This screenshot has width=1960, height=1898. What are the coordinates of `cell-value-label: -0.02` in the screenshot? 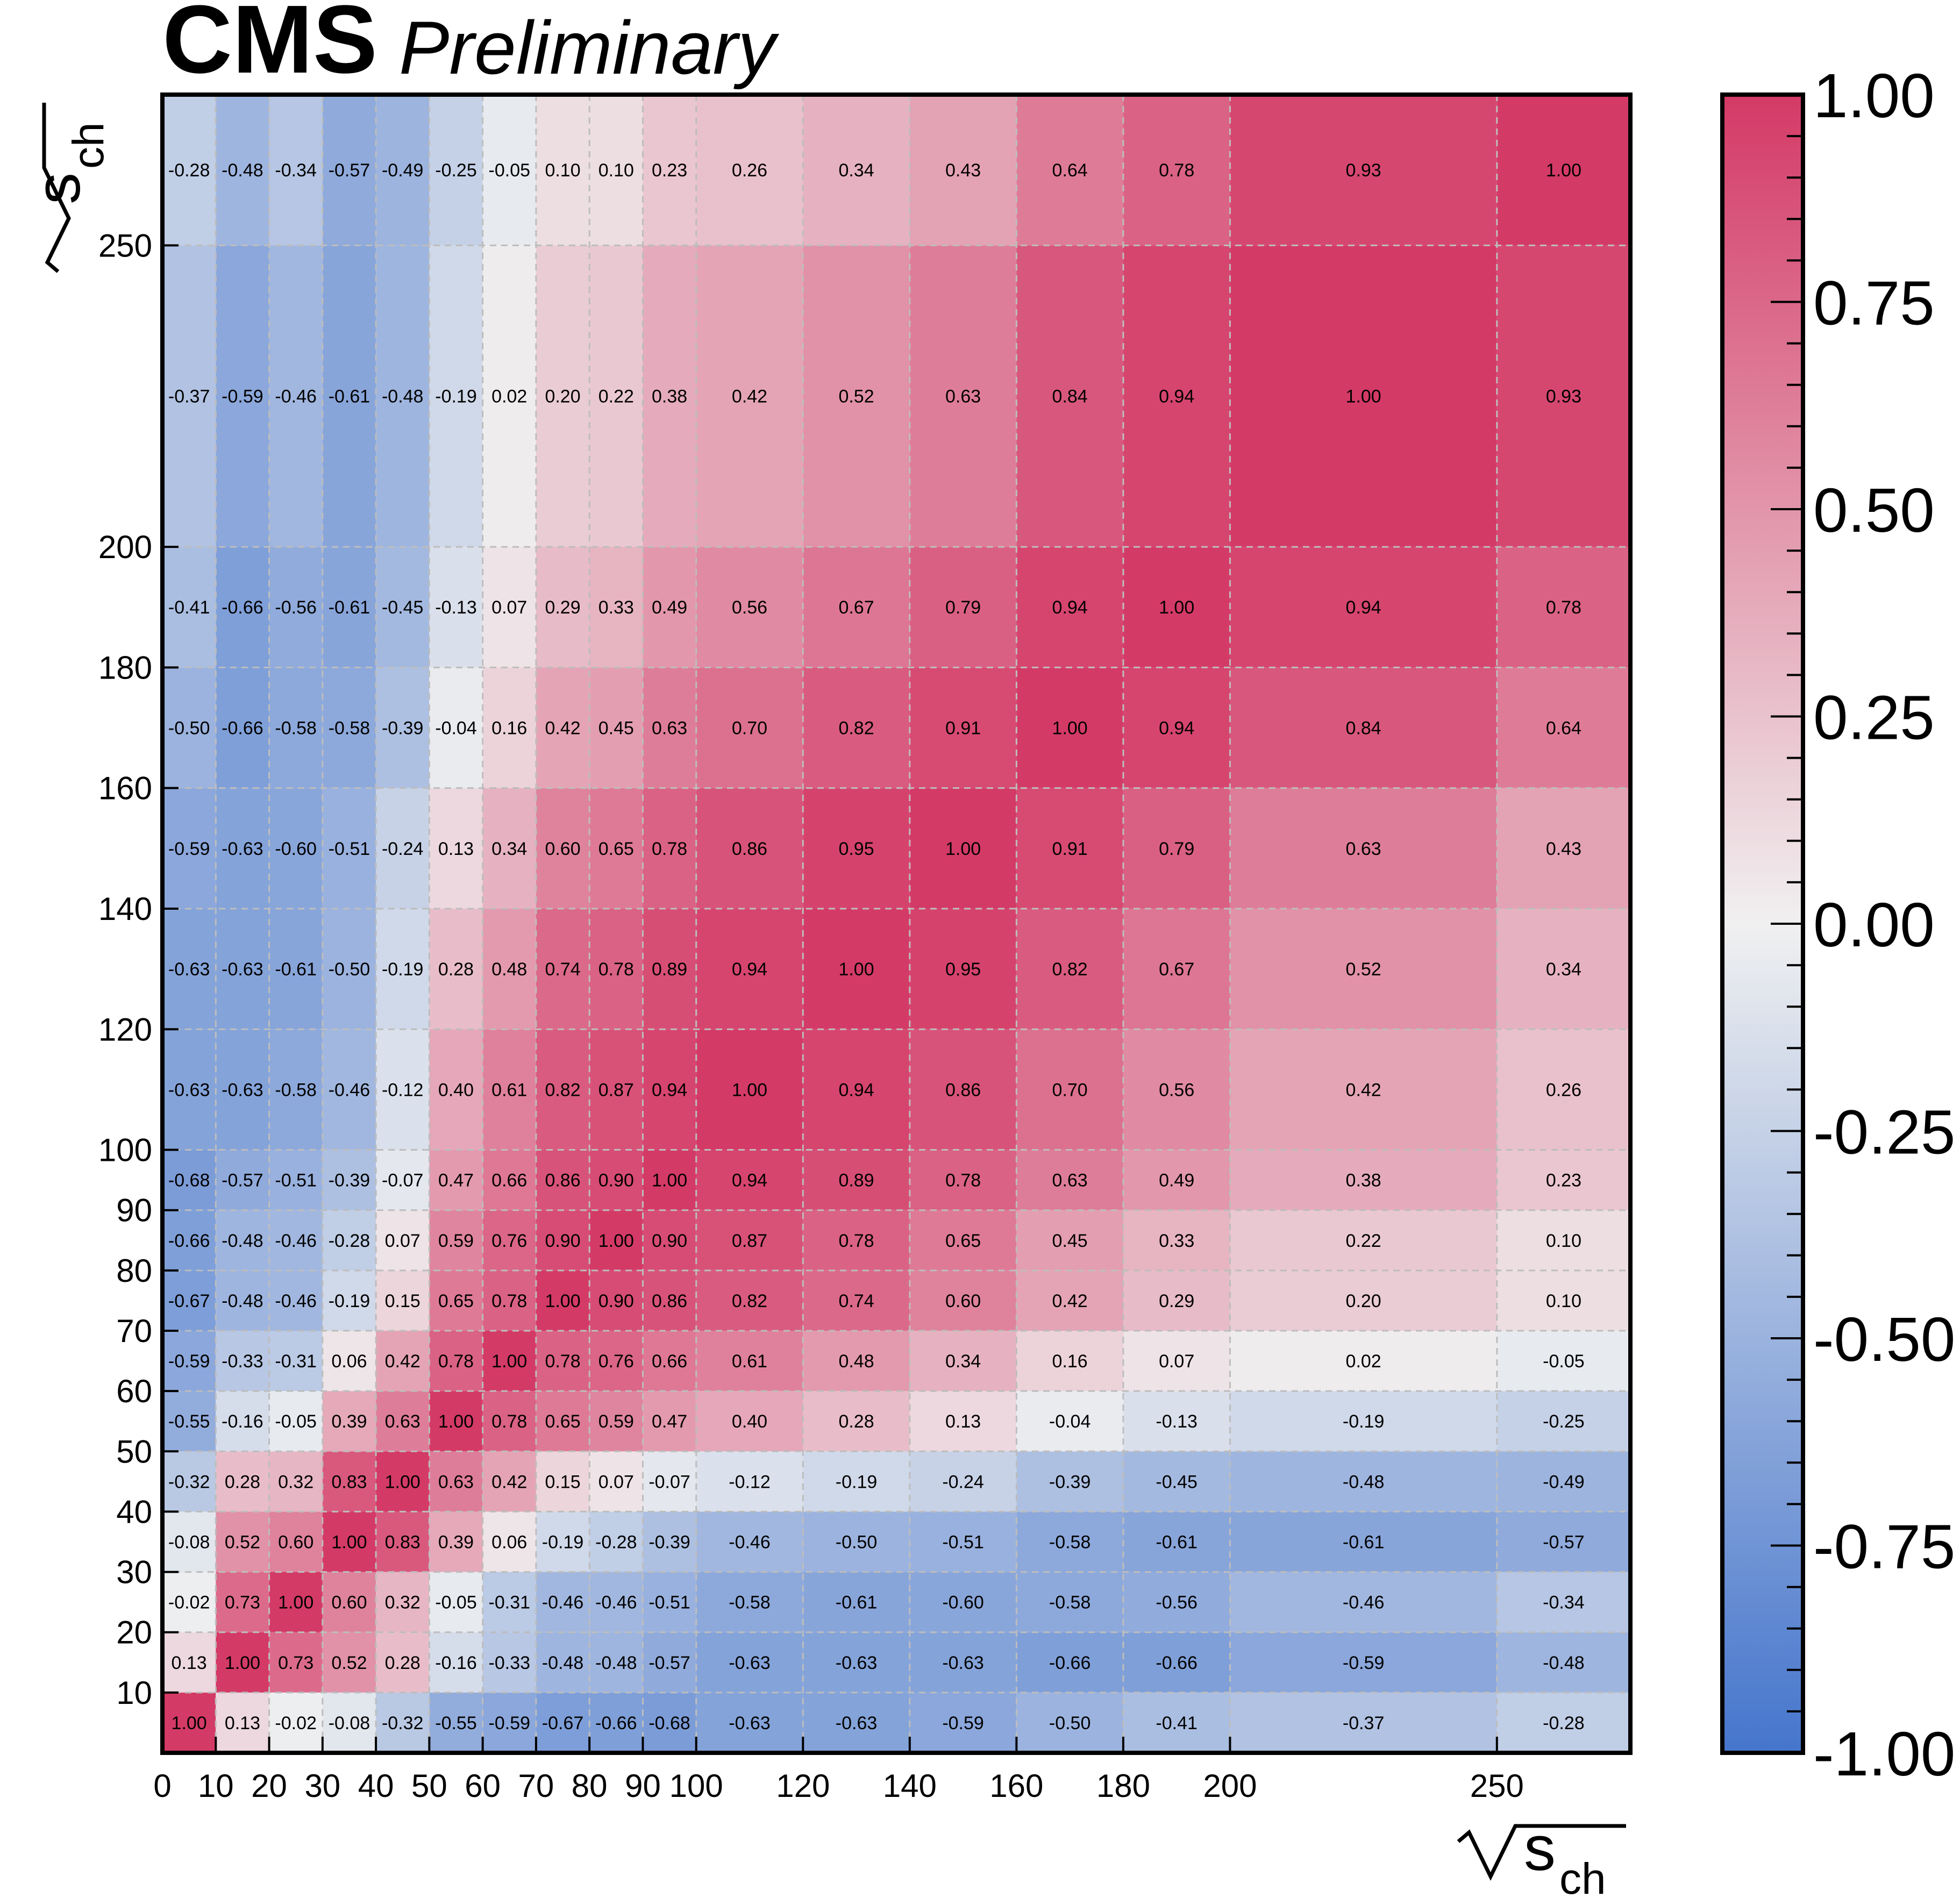 It's located at (296, 1723).